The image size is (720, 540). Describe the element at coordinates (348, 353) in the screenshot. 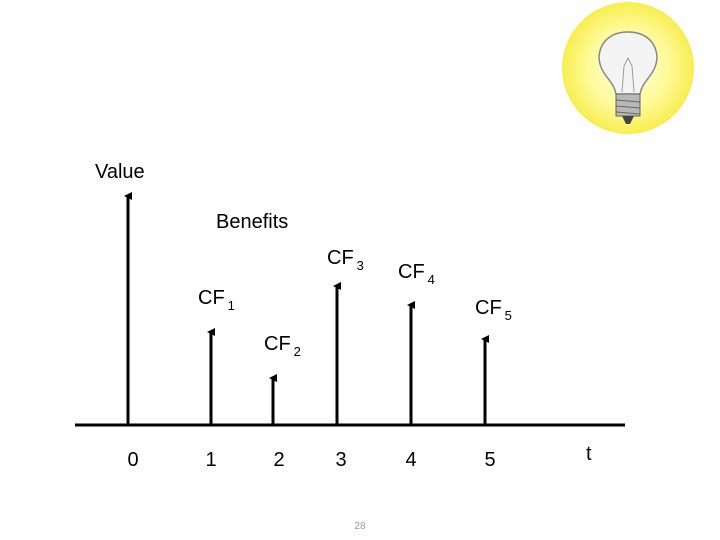

I see `cash-flow-arrows` at that location.